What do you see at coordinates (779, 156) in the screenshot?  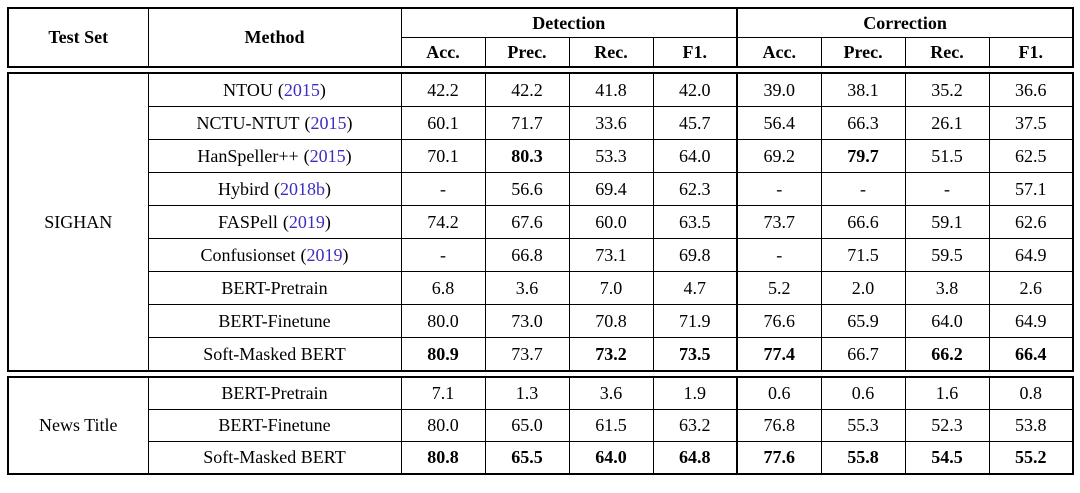 I see `metric-cell: 69.2` at bounding box center [779, 156].